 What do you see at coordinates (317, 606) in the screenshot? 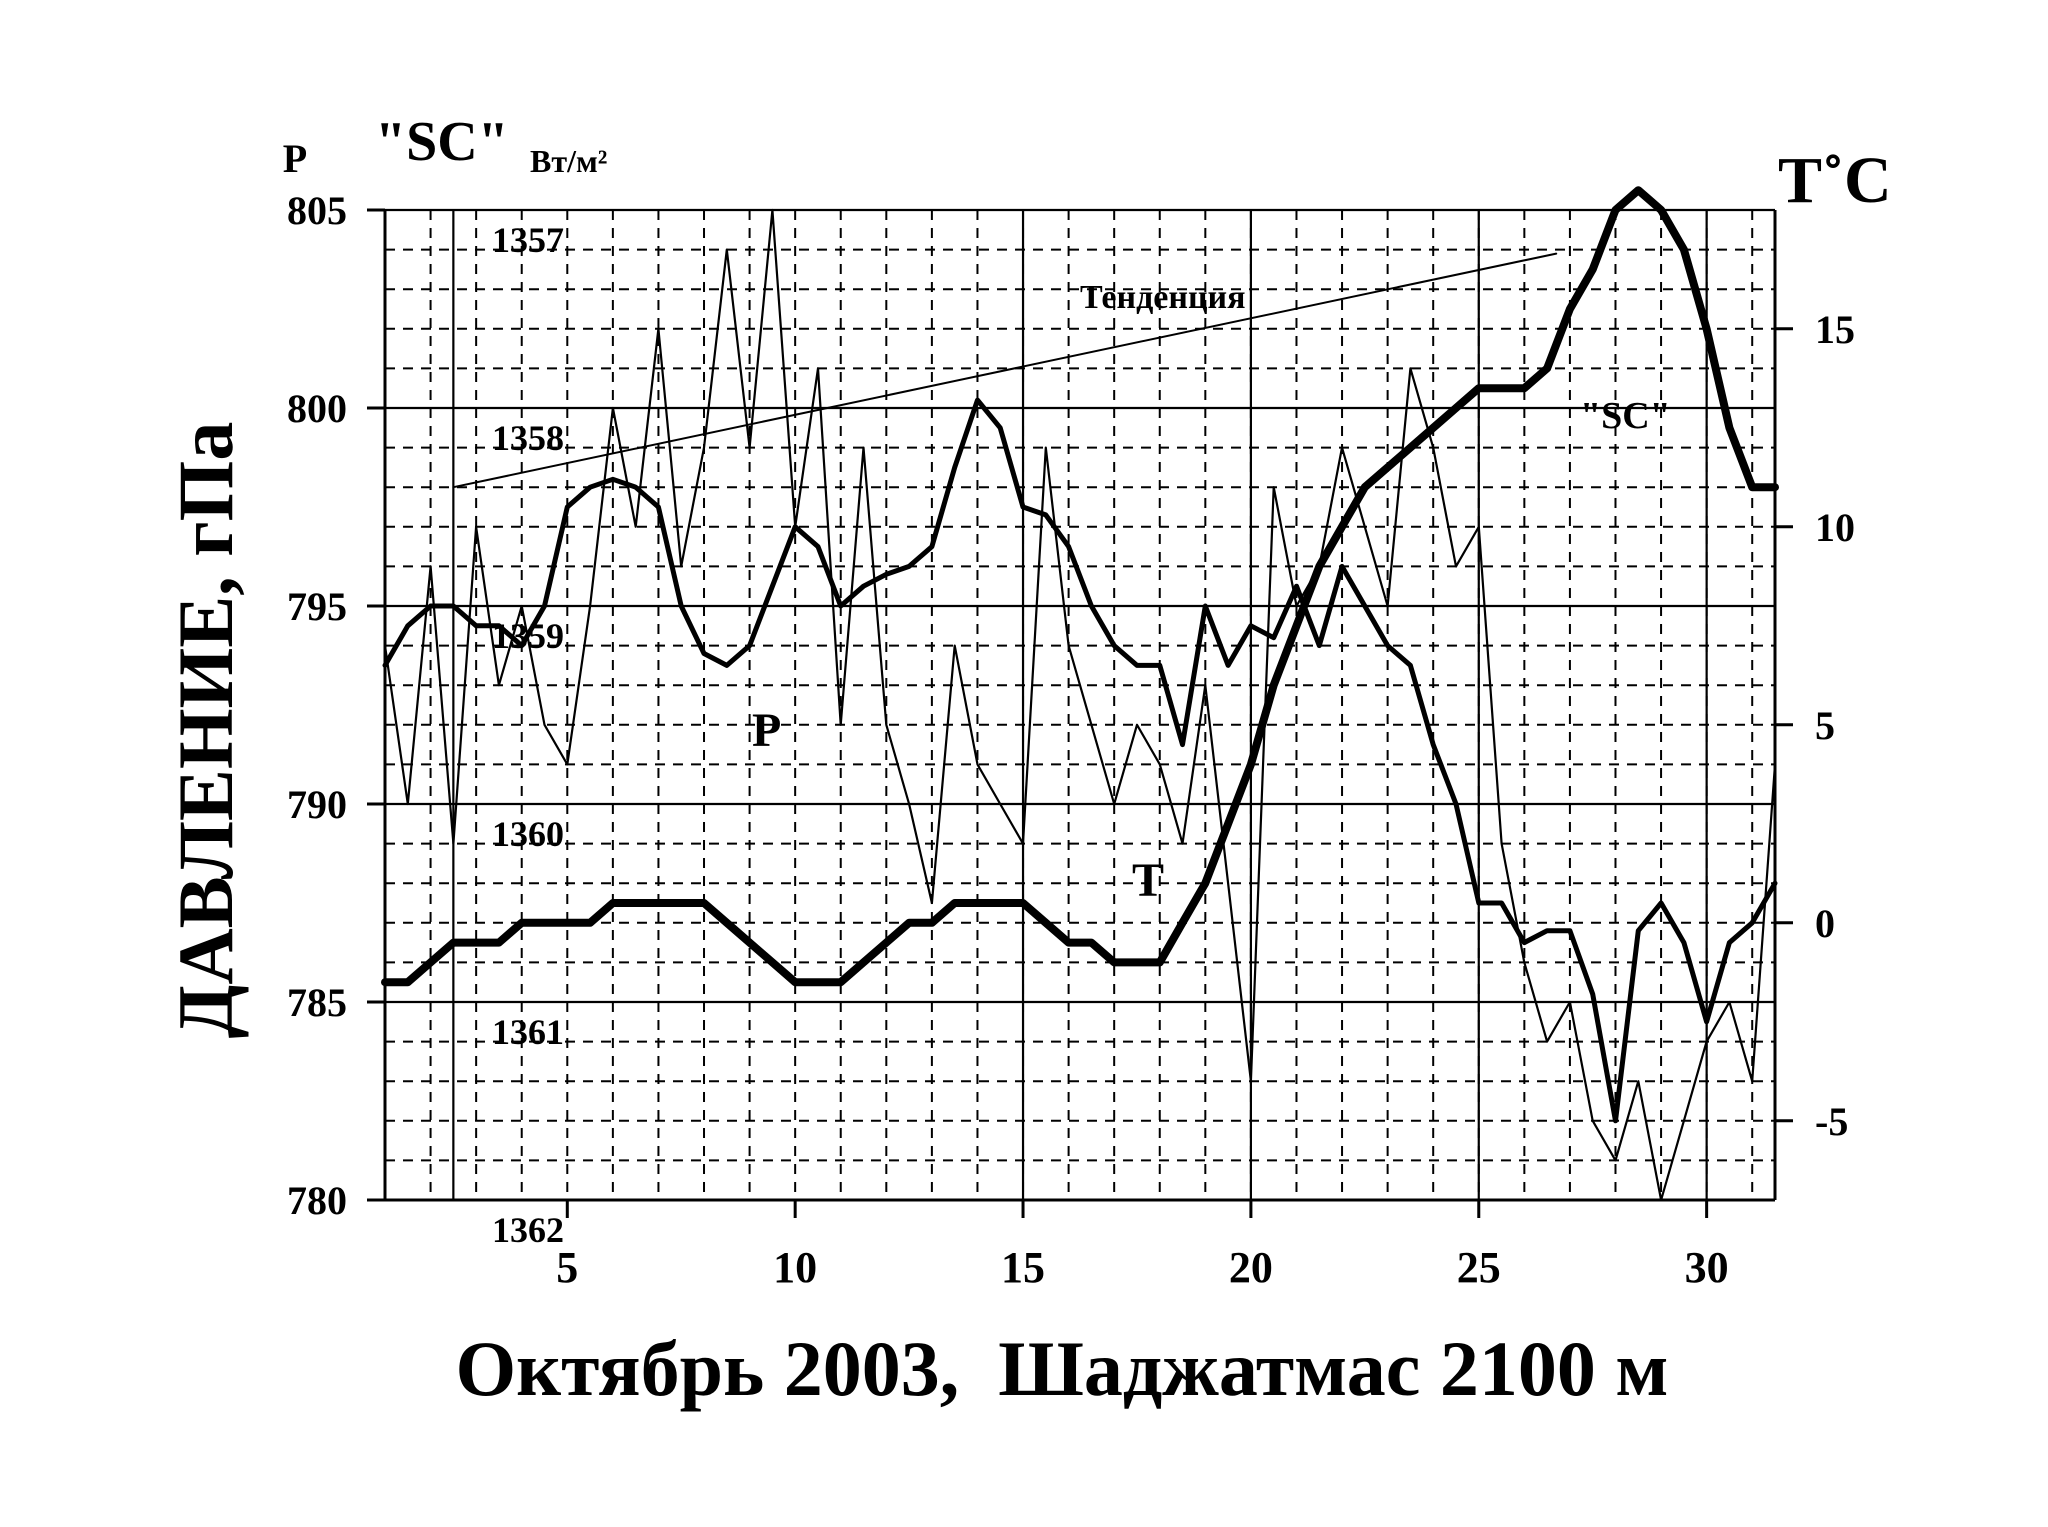
I see `y-left-tick-label: 795` at bounding box center [317, 606].